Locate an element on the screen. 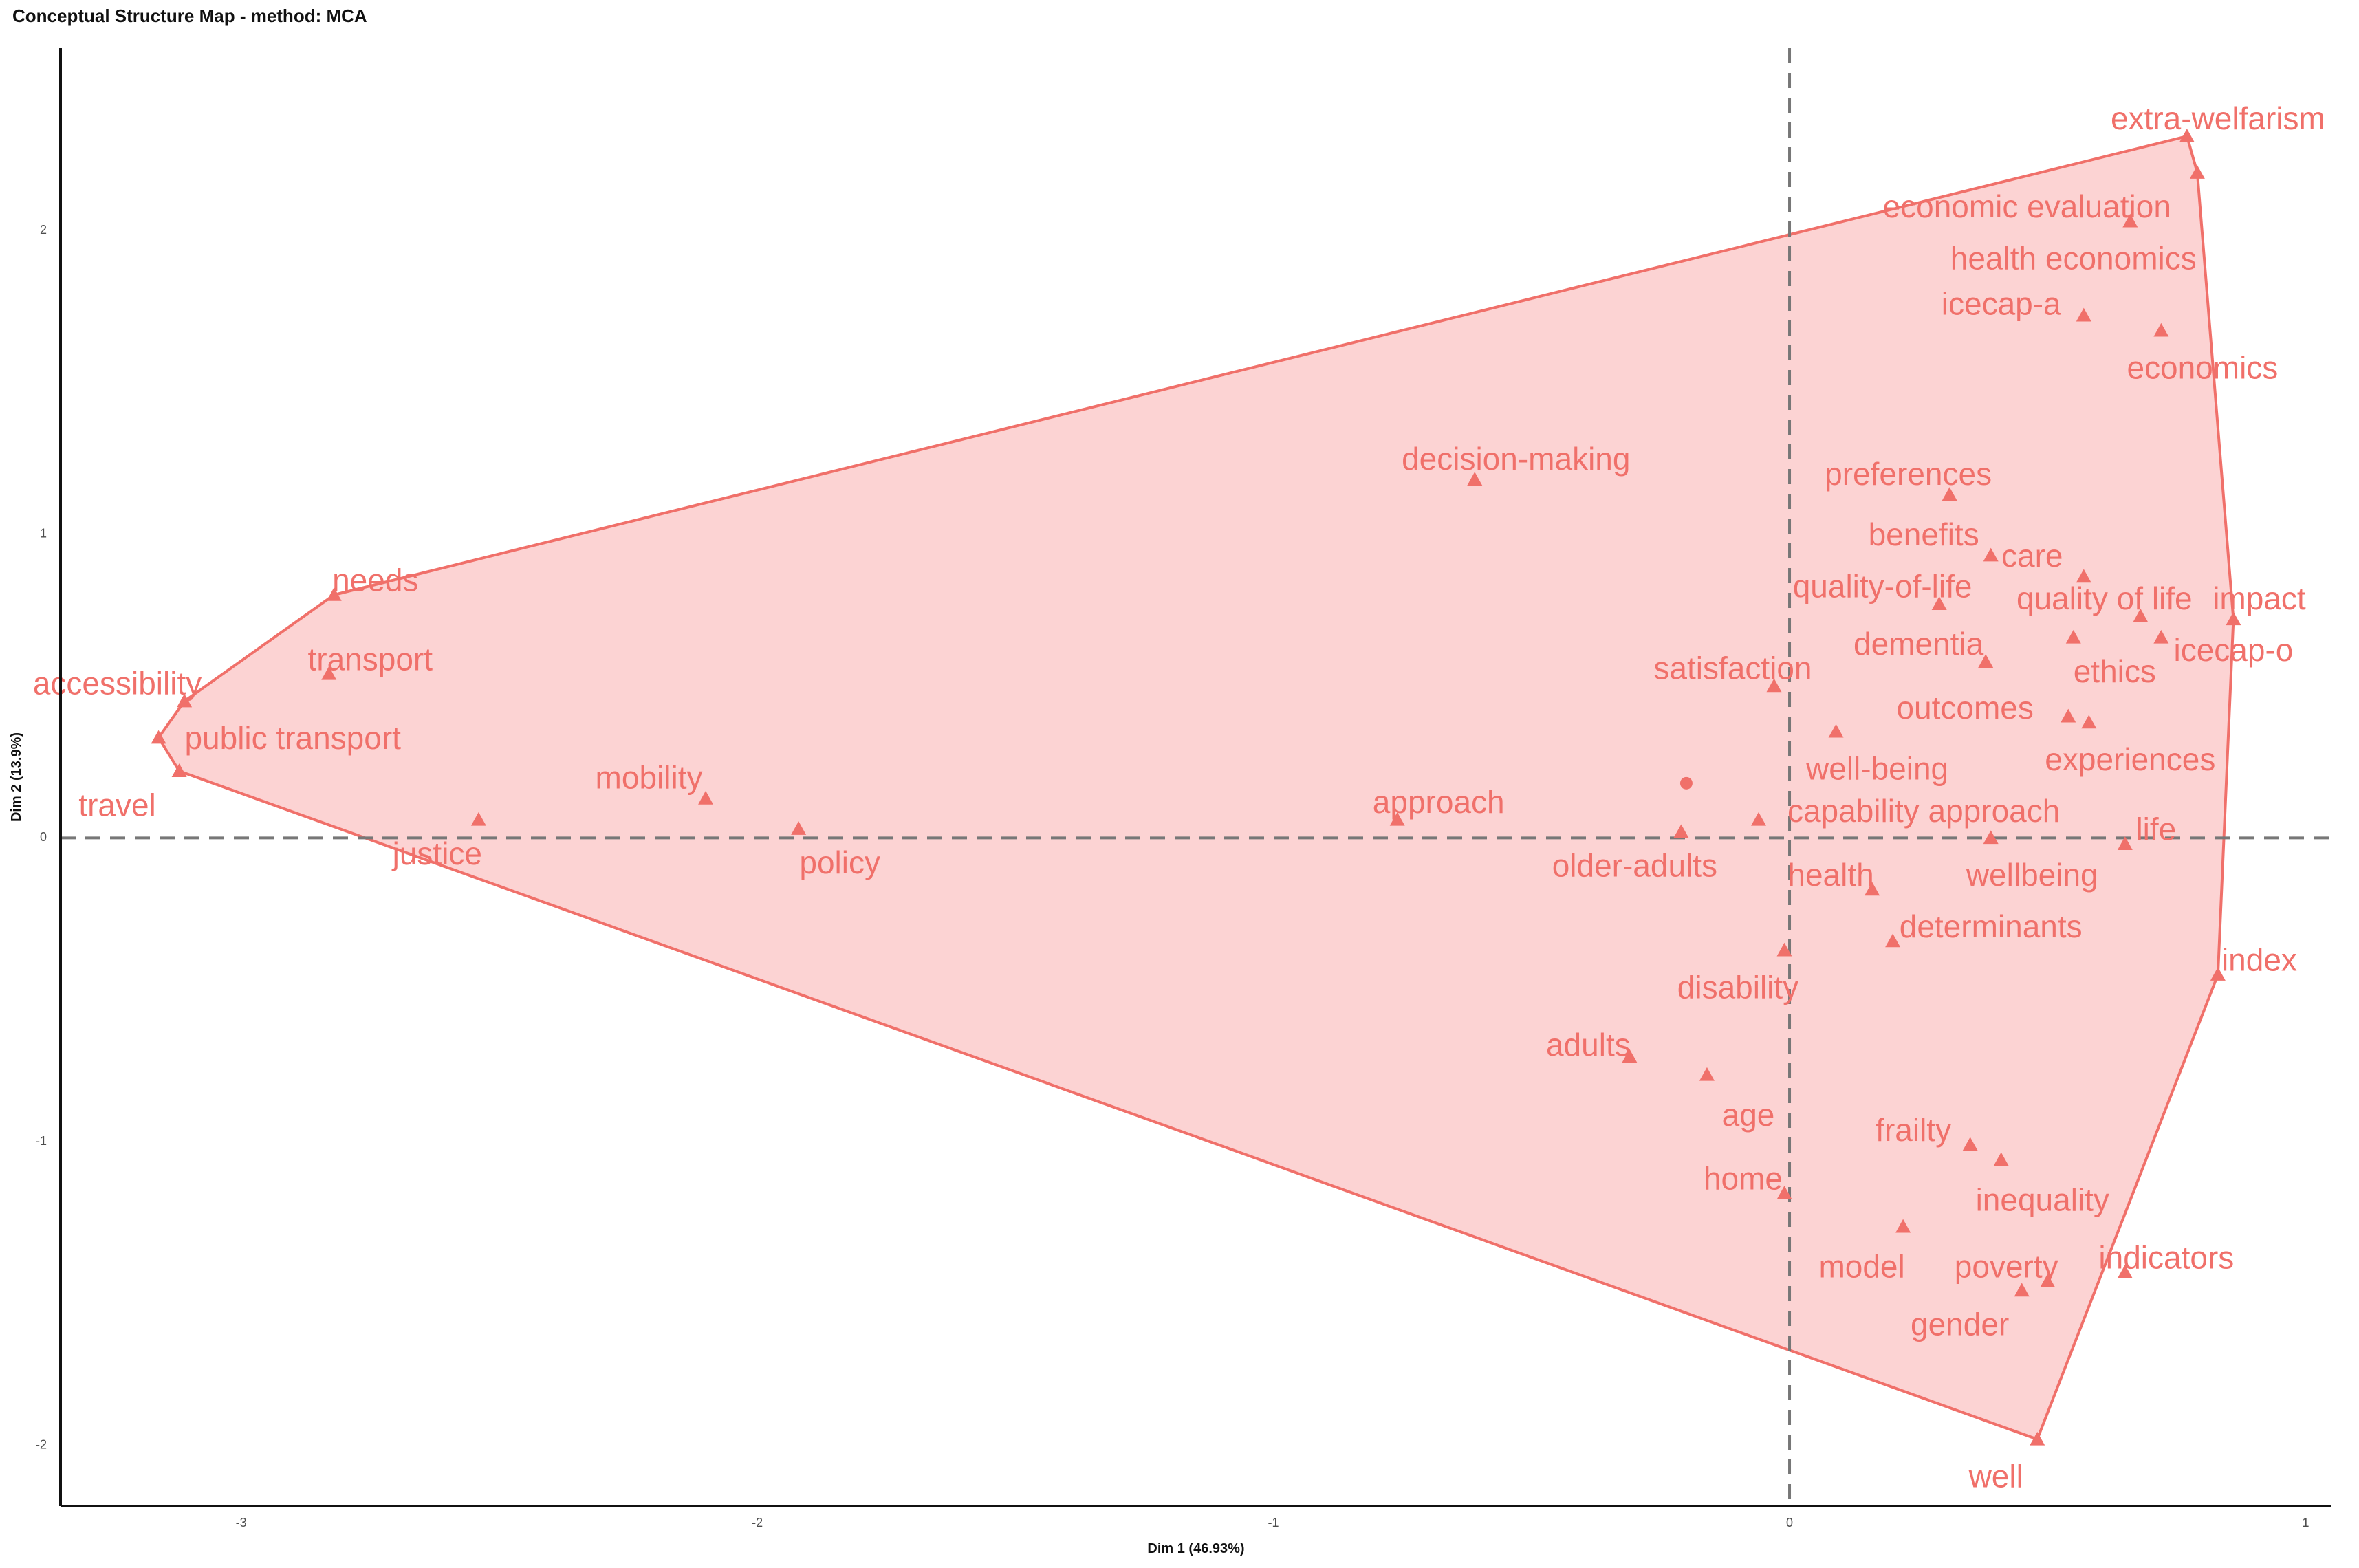  point-label: wellbeing is located at coordinates (2032, 875).